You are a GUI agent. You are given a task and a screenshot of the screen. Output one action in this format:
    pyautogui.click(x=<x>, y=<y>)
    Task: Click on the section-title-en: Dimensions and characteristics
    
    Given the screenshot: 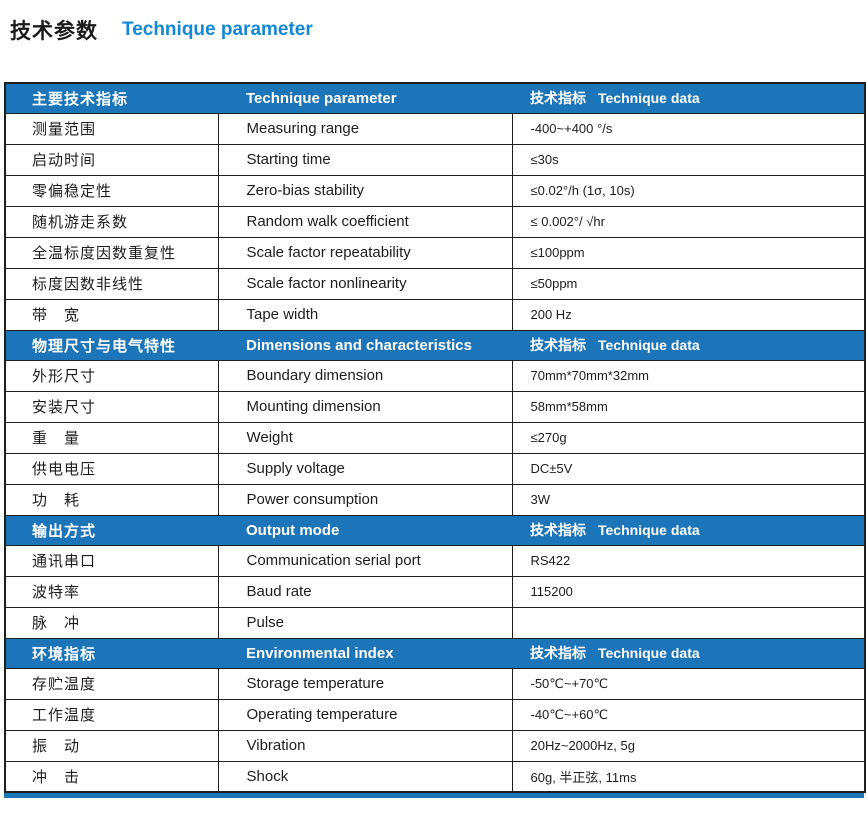 What is the action you would take?
    pyautogui.click(x=365, y=345)
    